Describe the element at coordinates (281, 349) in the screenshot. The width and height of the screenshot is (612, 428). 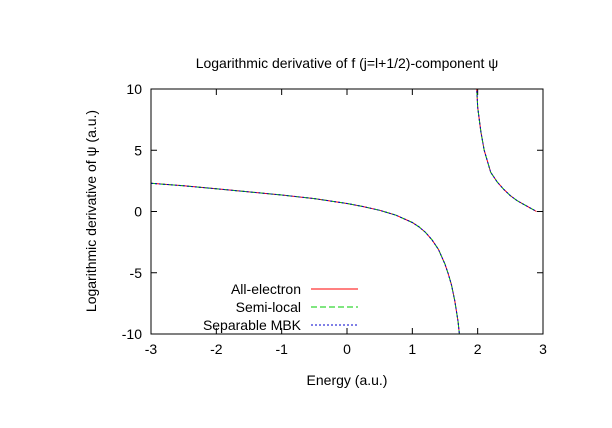
I see `x-tick-label: -1` at that location.